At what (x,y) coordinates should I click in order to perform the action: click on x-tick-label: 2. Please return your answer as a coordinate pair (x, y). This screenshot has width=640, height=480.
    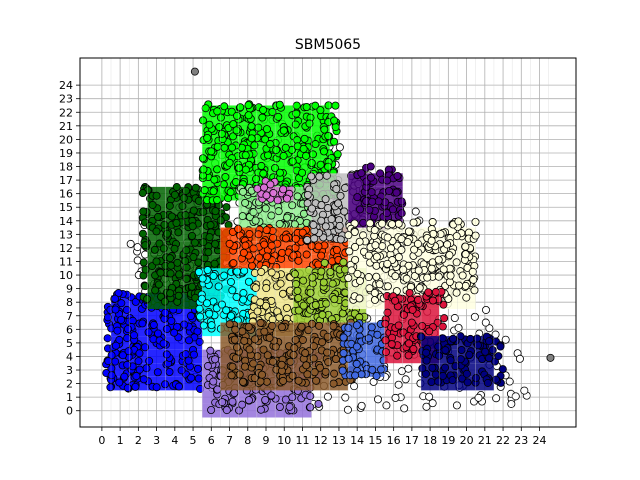
    Looking at the image, I should click on (138, 440).